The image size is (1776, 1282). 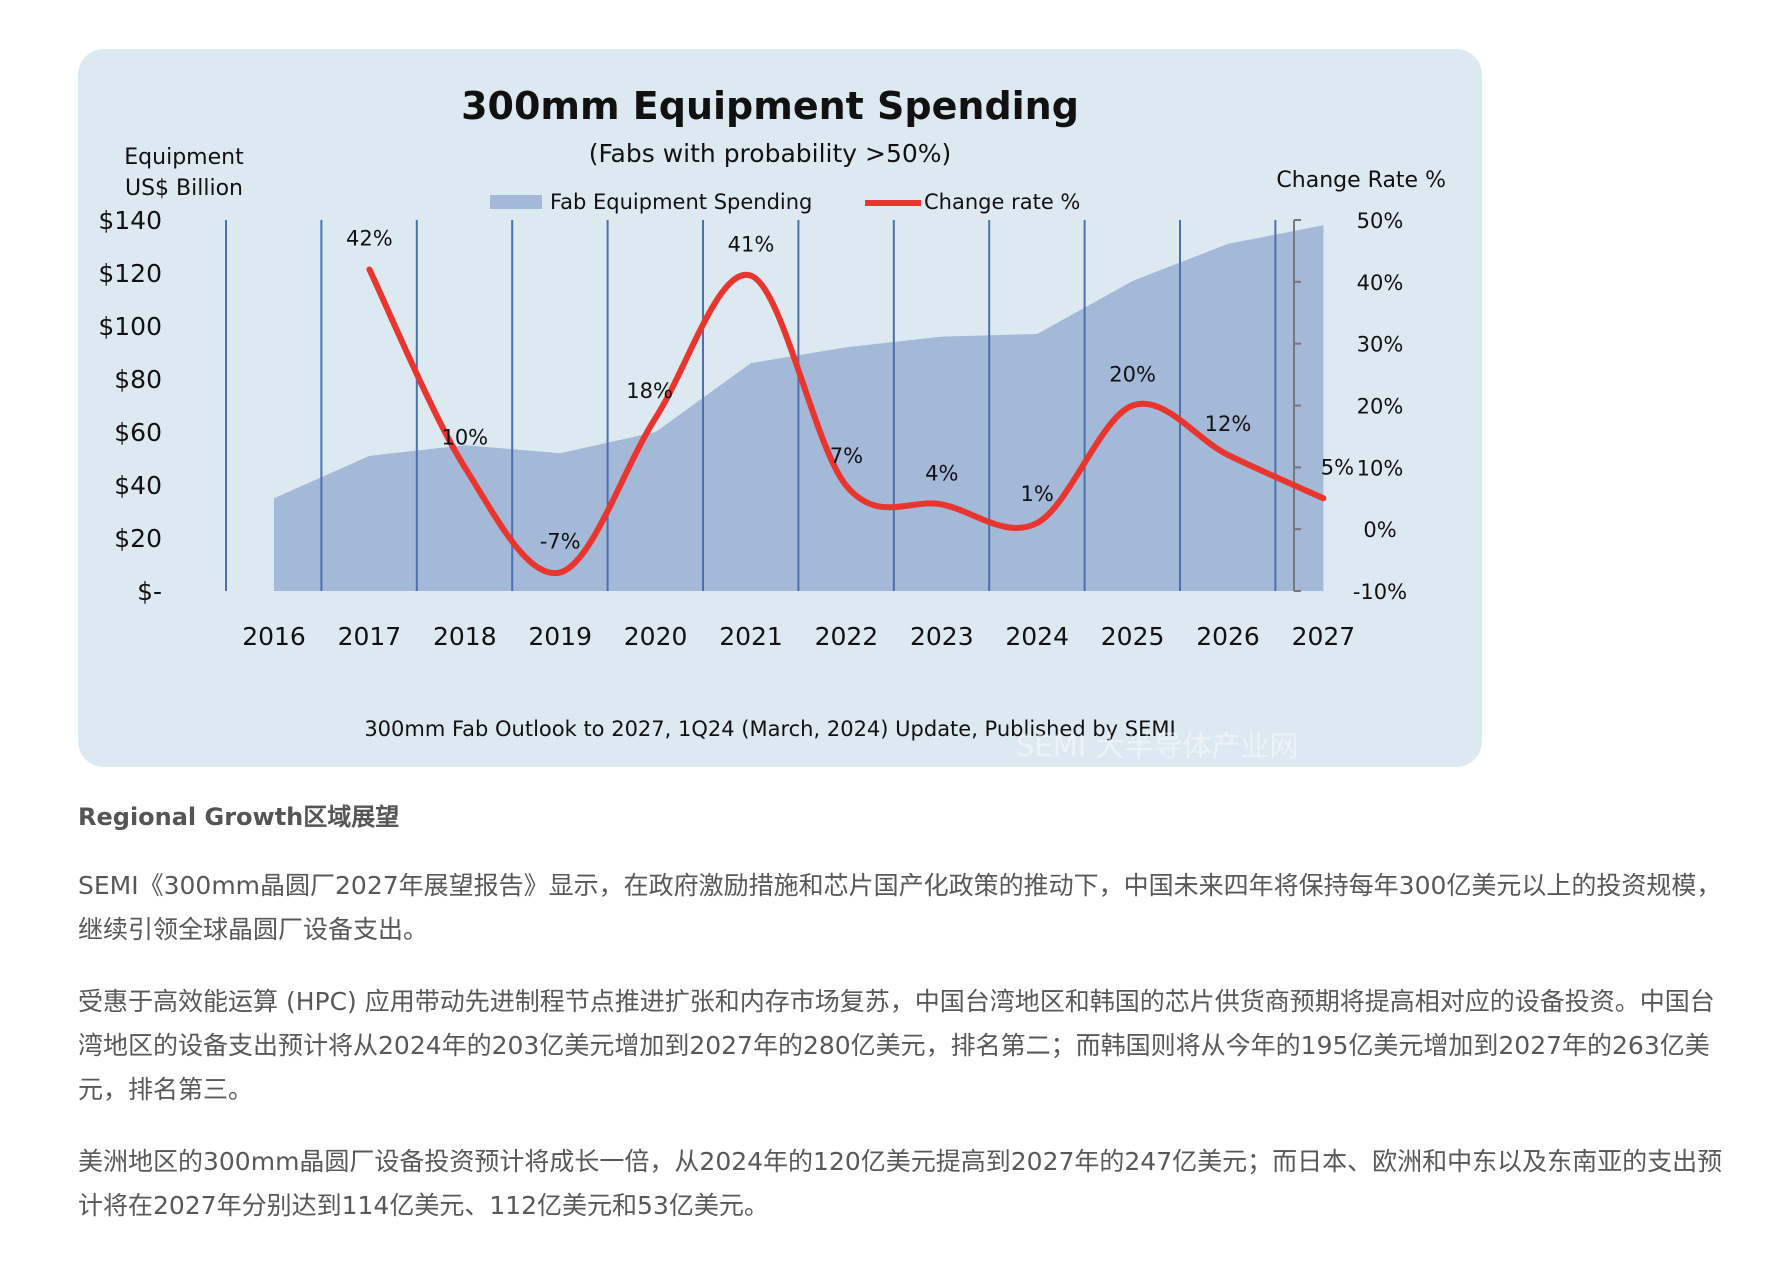 What do you see at coordinates (149, 591) in the screenshot?
I see `left-tick-label: $-` at bounding box center [149, 591].